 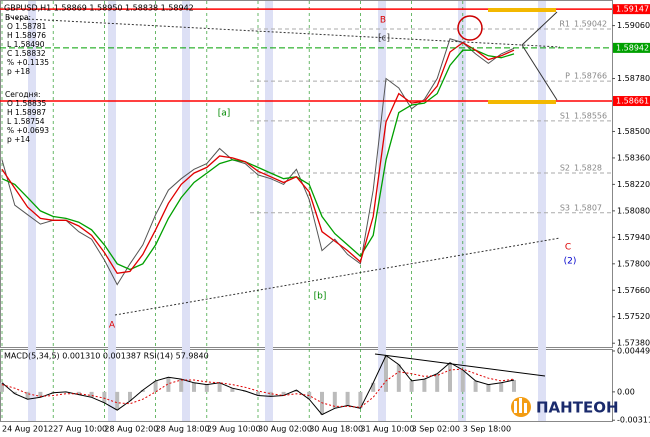 I want to click on pivot-value: 1.5828, so click(x=588, y=168).